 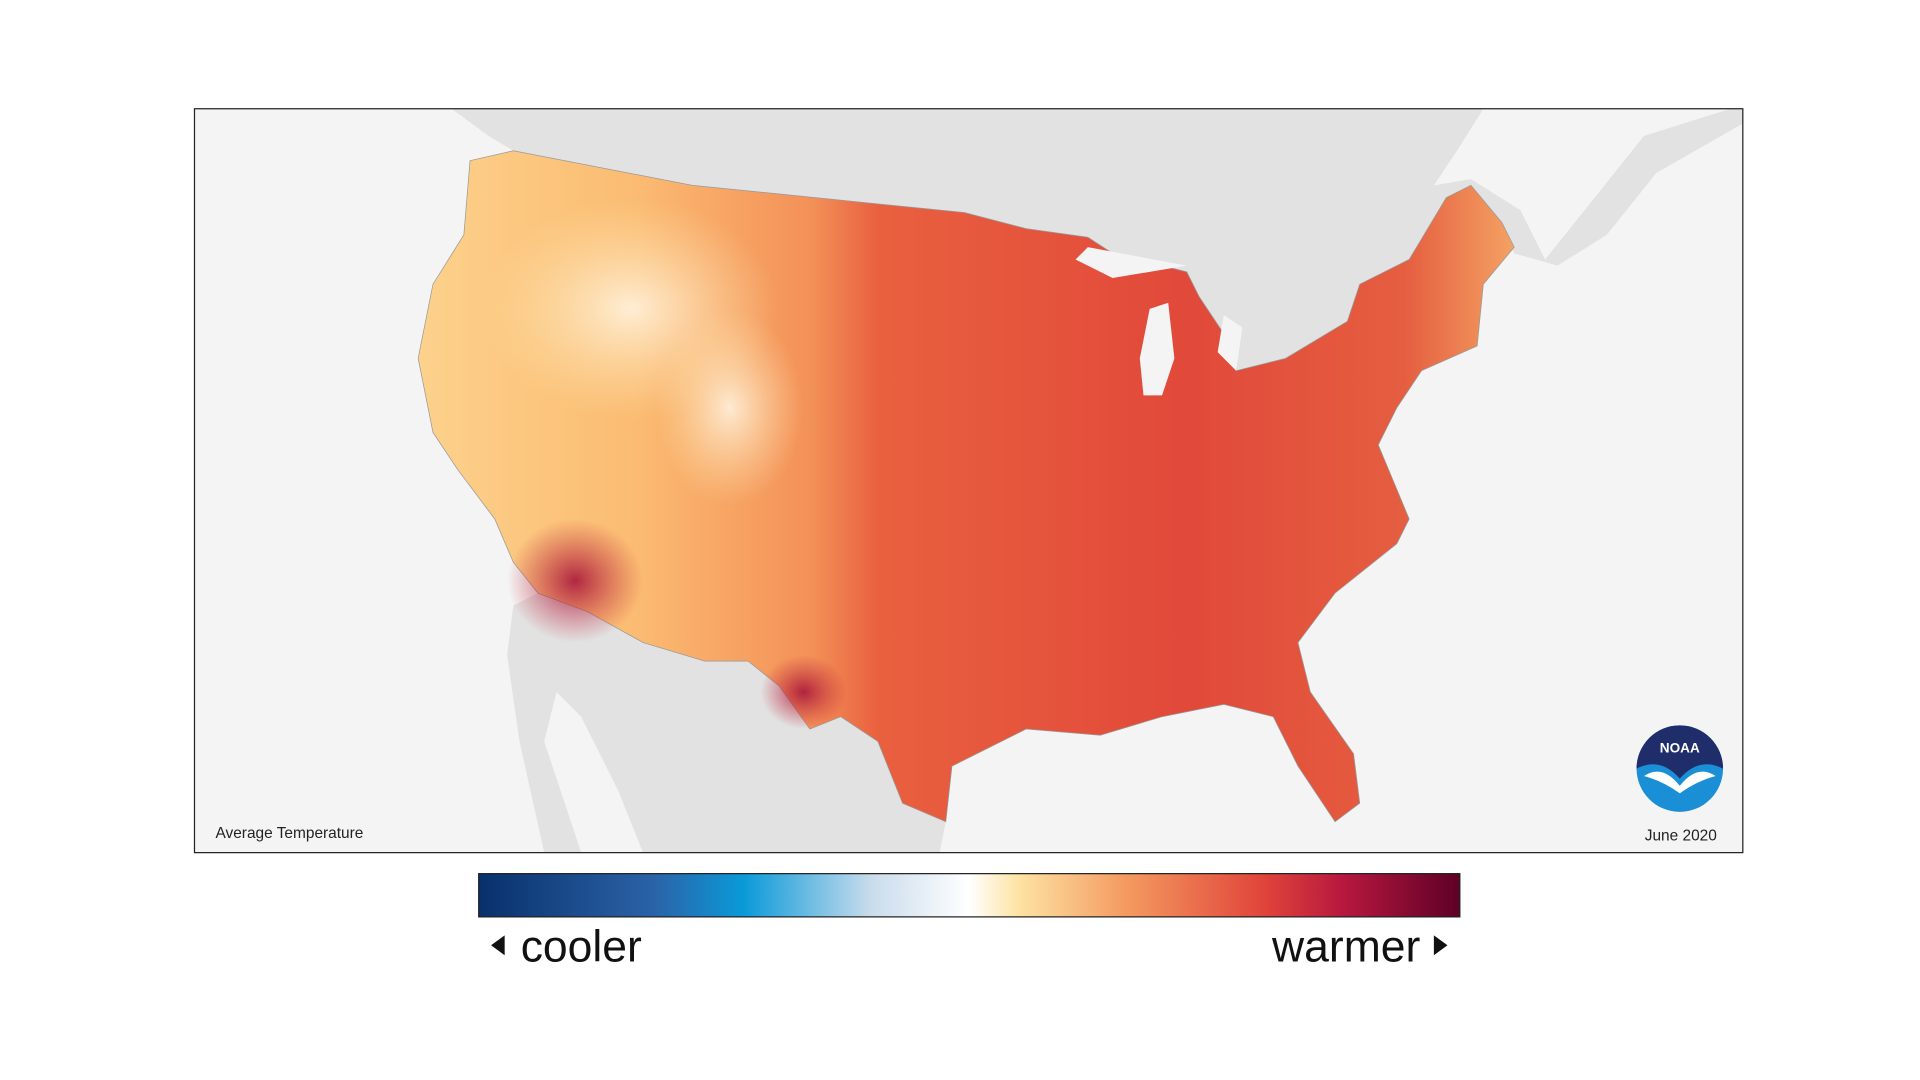 What do you see at coordinates (498, 945) in the screenshot?
I see `arrow-left` at bounding box center [498, 945].